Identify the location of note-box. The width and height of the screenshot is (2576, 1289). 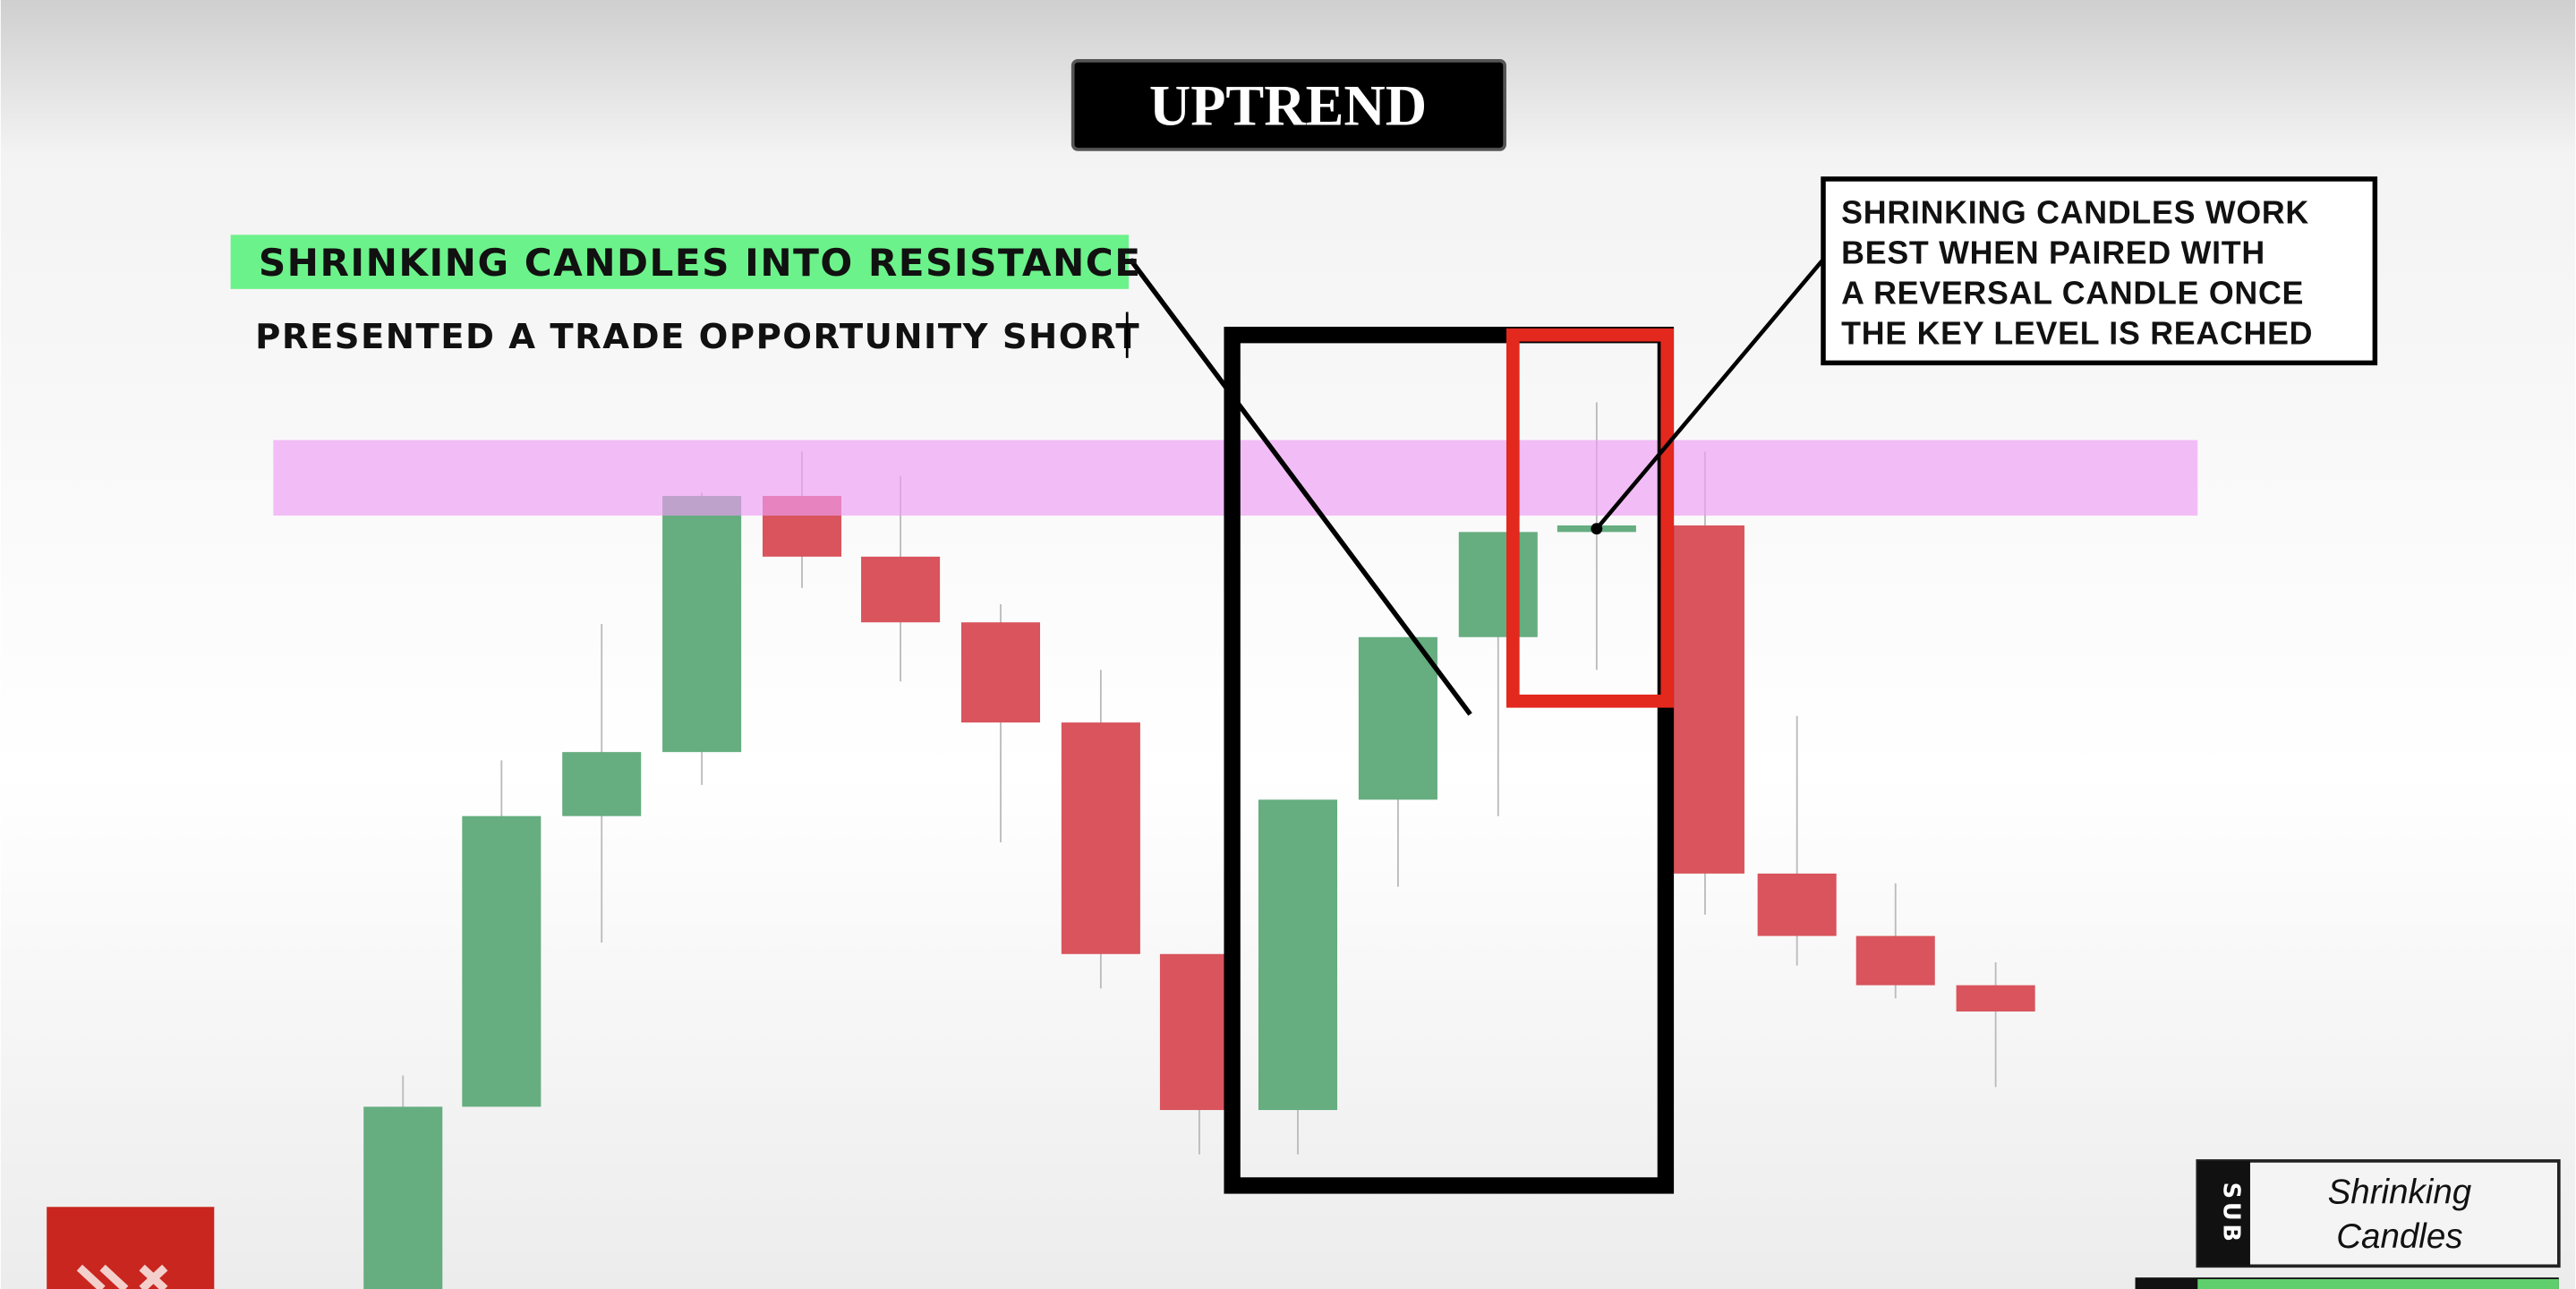
(2099, 271).